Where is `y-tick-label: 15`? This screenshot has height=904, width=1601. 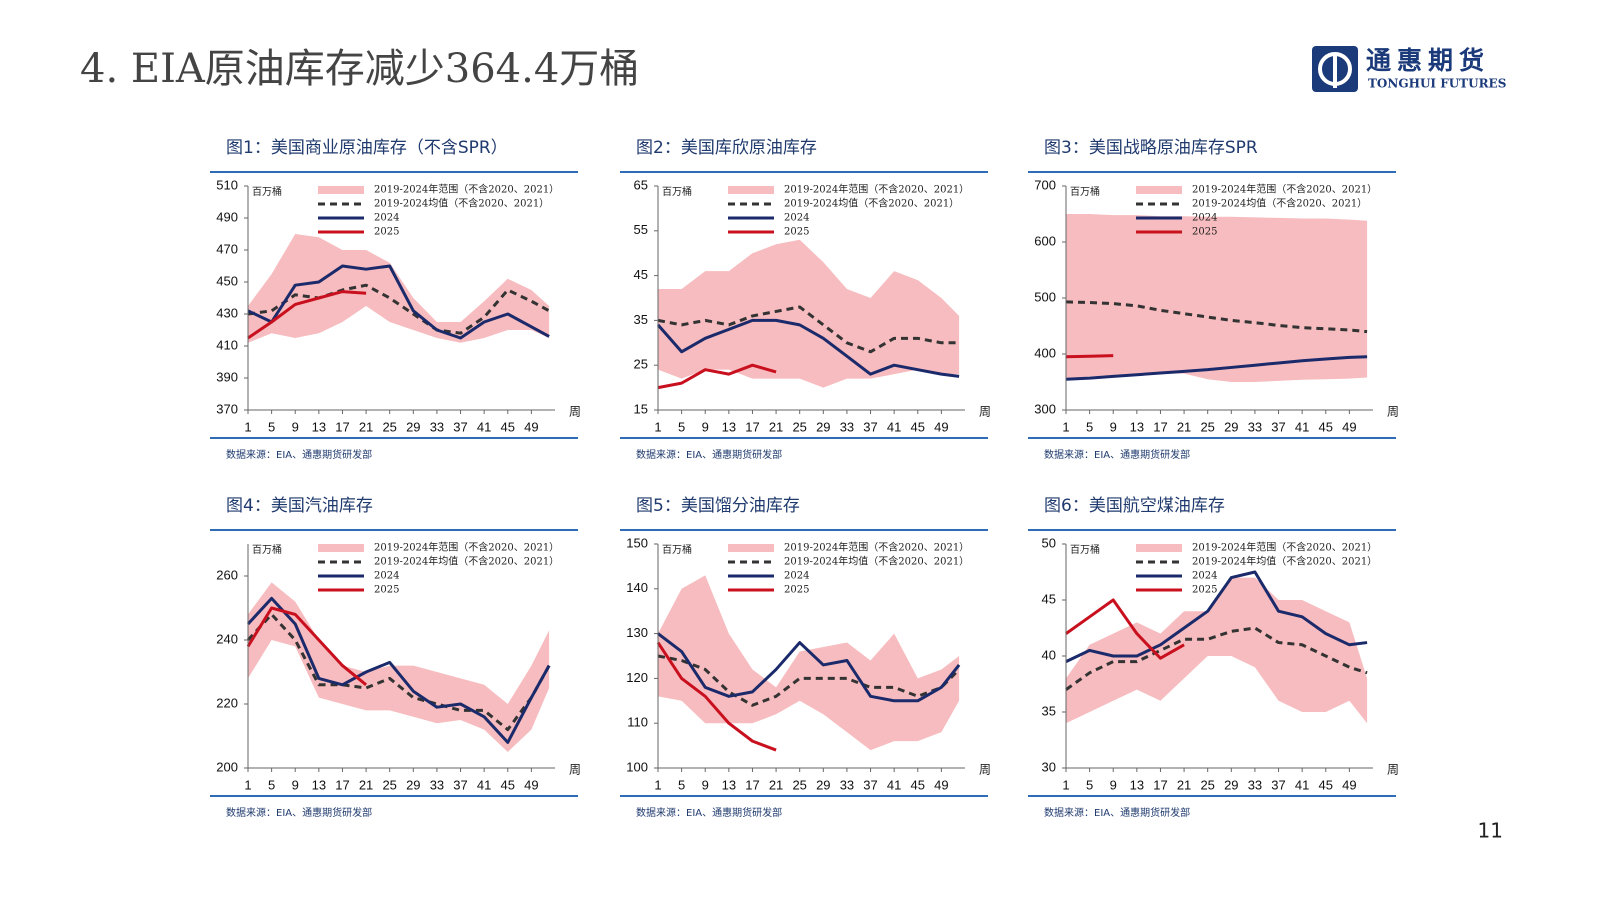 y-tick-label: 15 is located at coordinates (641, 408).